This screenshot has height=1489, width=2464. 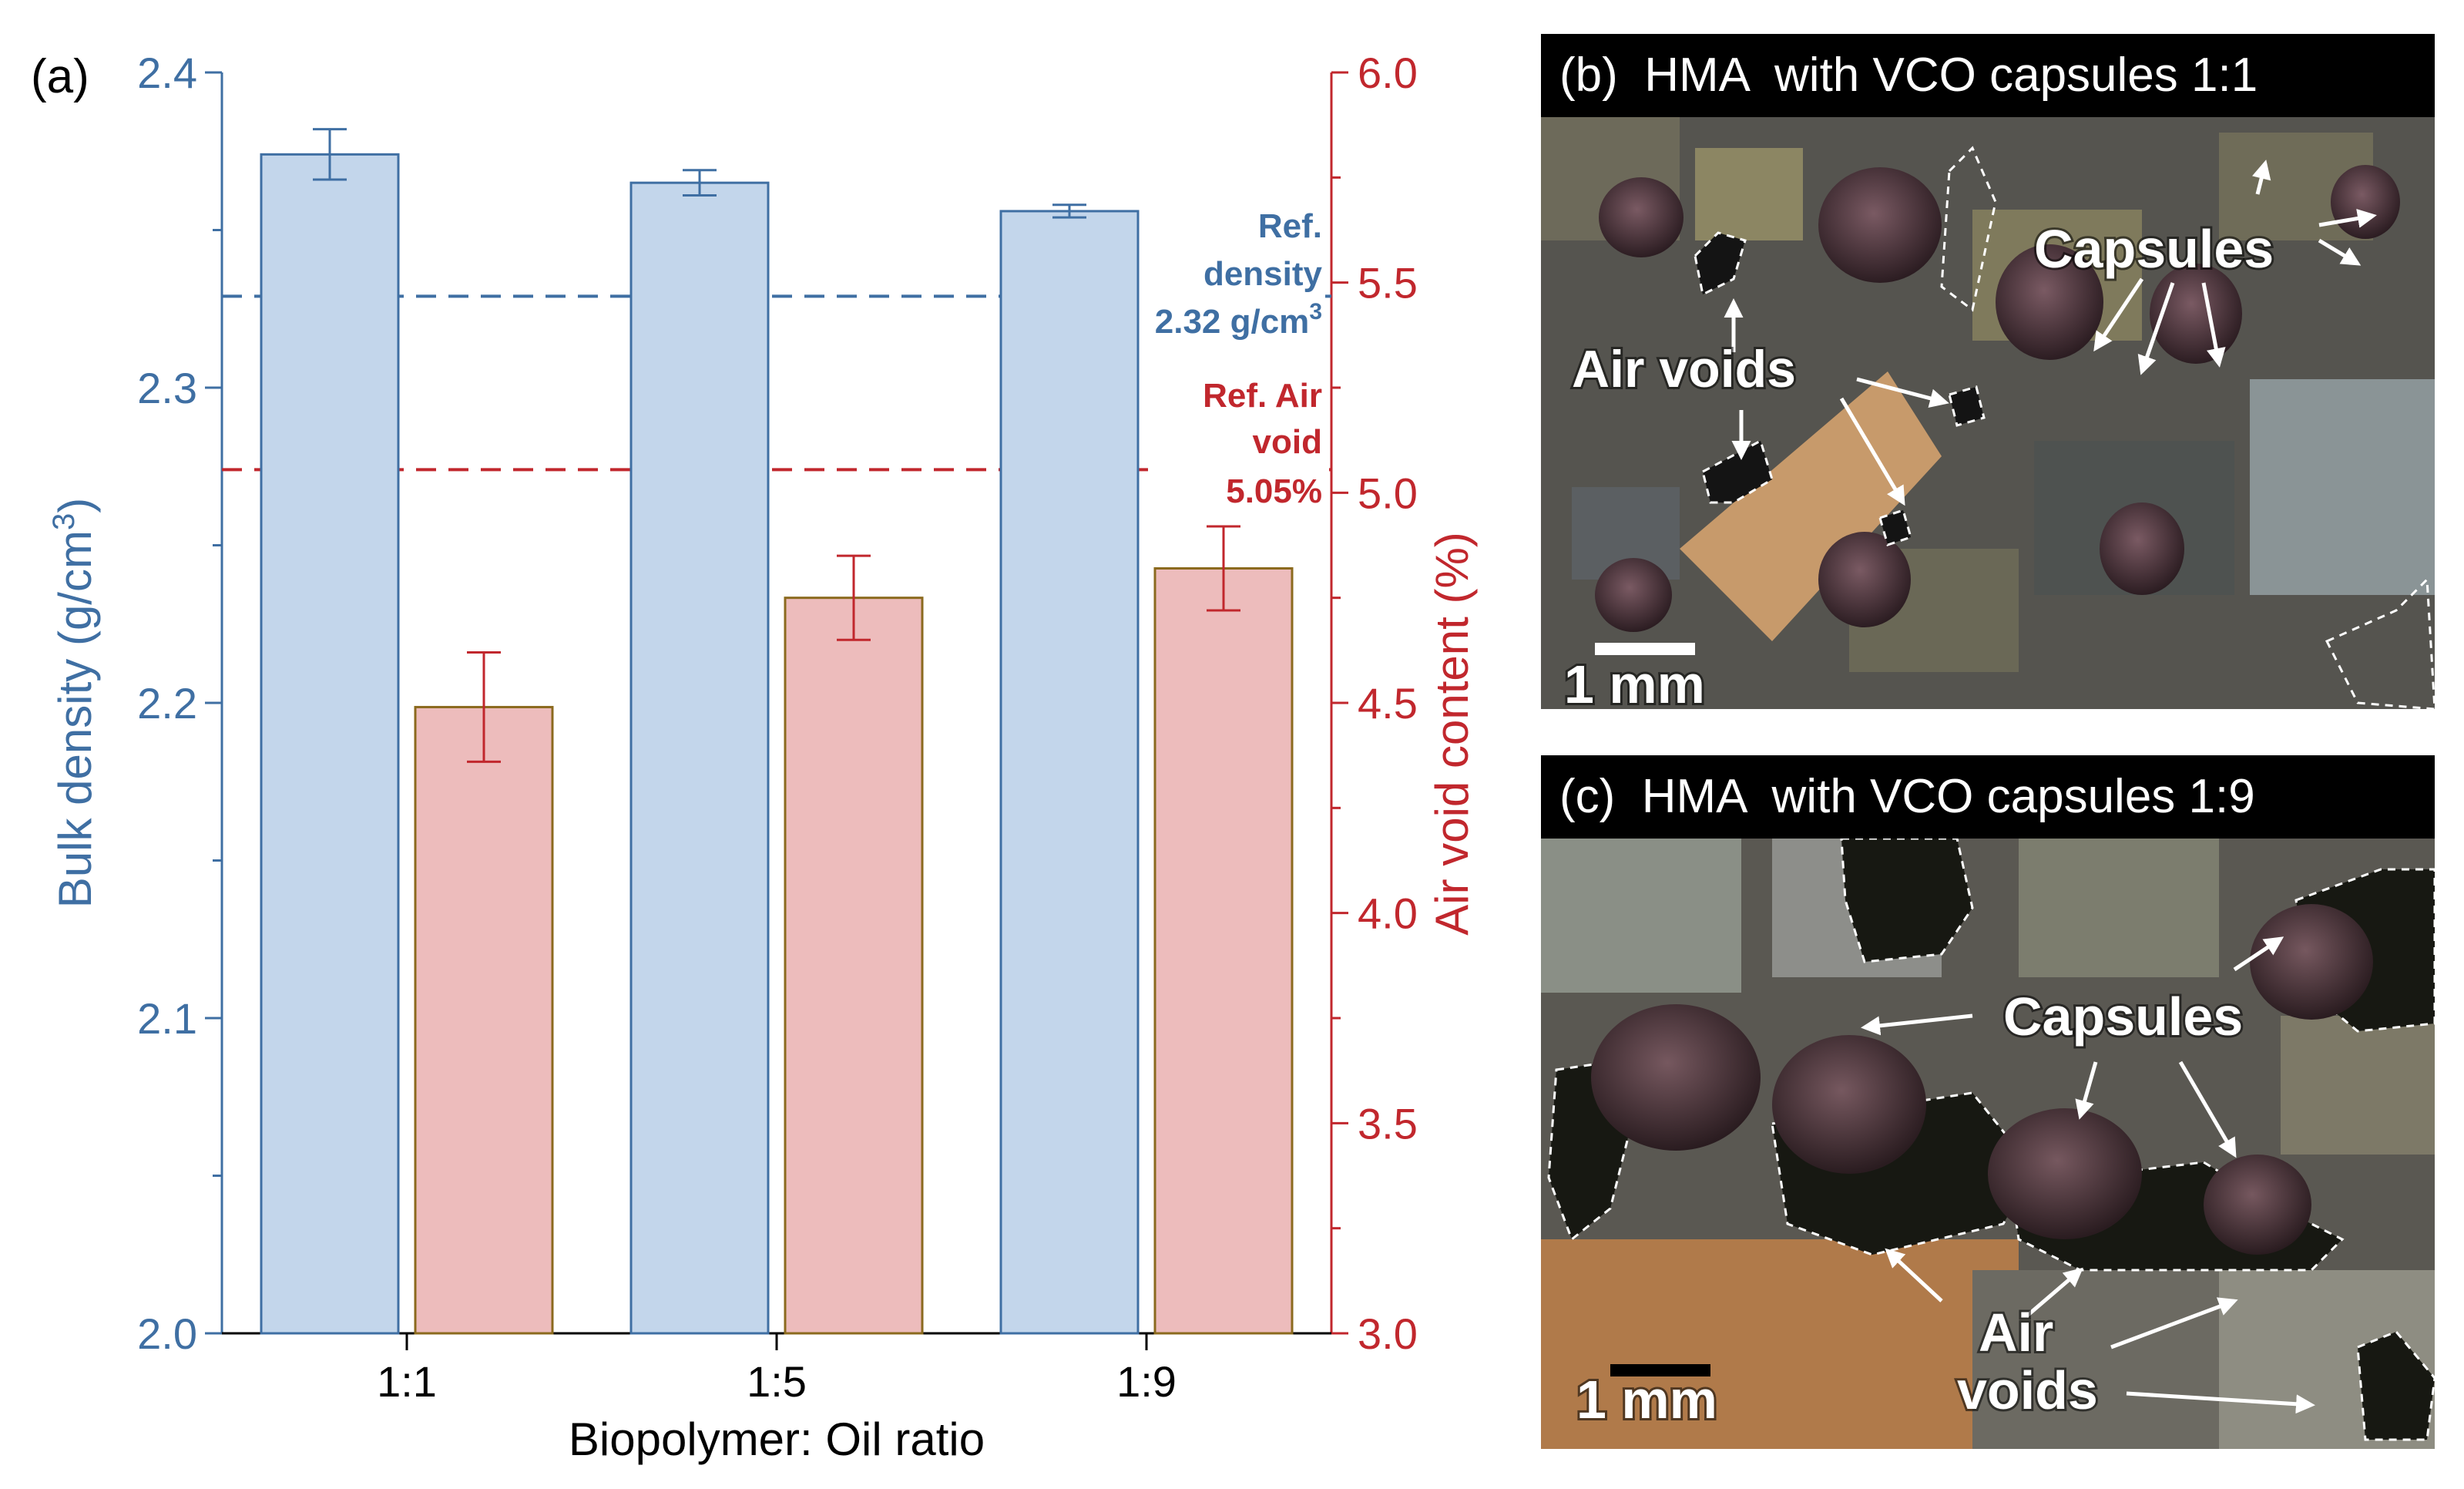 What do you see at coordinates (777, 1439) in the screenshot?
I see `x-axis-title: Biopolymer: Oil ratio` at bounding box center [777, 1439].